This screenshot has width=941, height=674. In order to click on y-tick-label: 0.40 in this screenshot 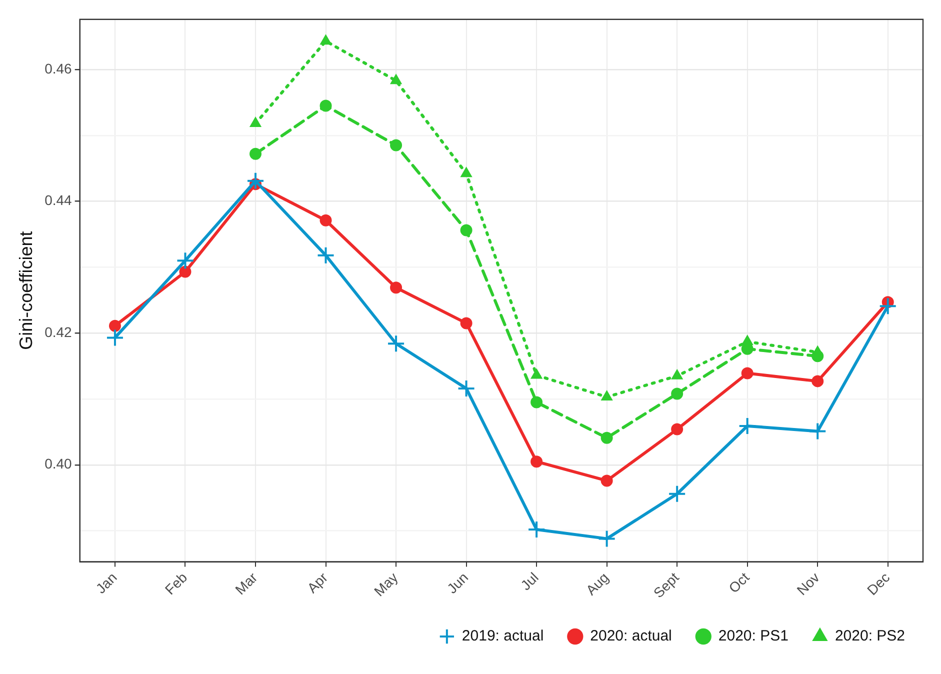, I will do `click(58, 464)`.